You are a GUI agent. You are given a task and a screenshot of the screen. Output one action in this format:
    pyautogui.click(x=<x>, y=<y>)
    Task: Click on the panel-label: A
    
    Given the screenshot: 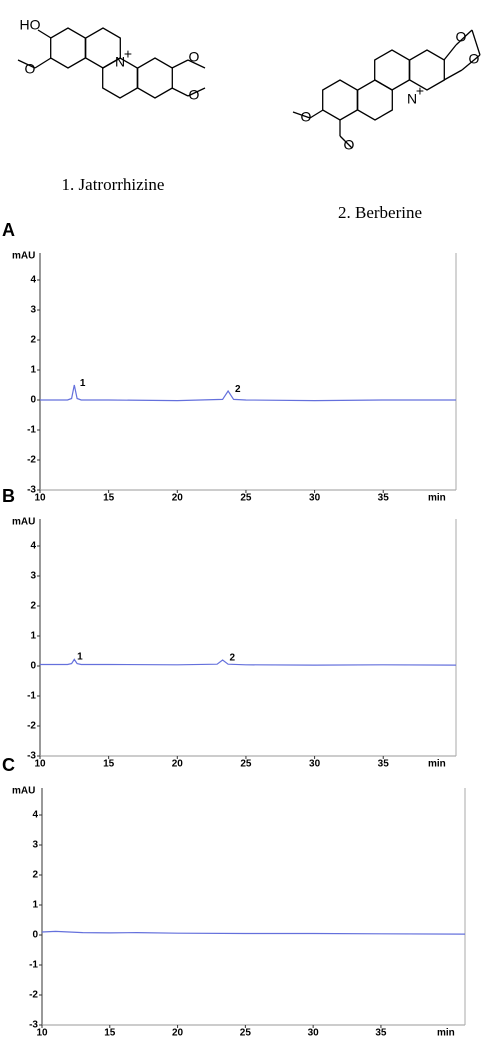 What is the action you would take?
    pyautogui.click(x=8, y=230)
    